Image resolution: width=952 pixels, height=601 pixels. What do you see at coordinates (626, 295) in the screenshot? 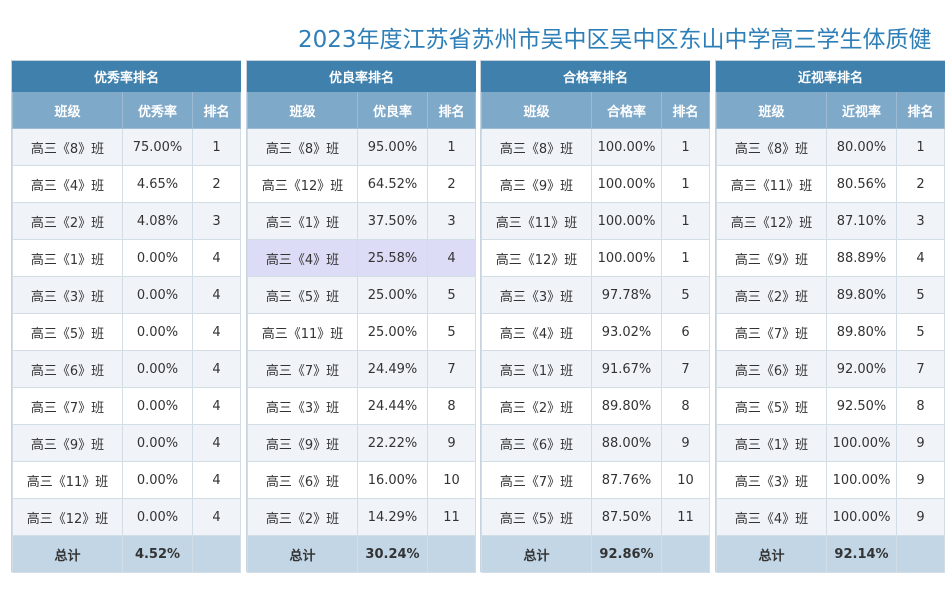
I see `rate-cell: 97.78%` at bounding box center [626, 295].